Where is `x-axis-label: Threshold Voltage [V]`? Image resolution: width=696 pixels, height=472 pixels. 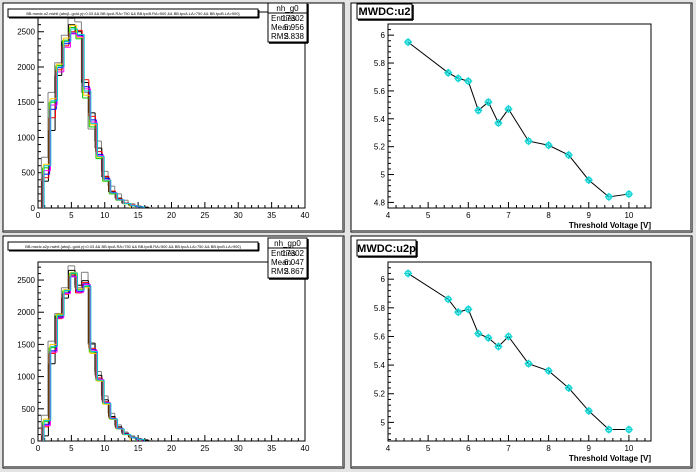 x-axis-label: Threshold Voltage [V] is located at coordinates (610, 225).